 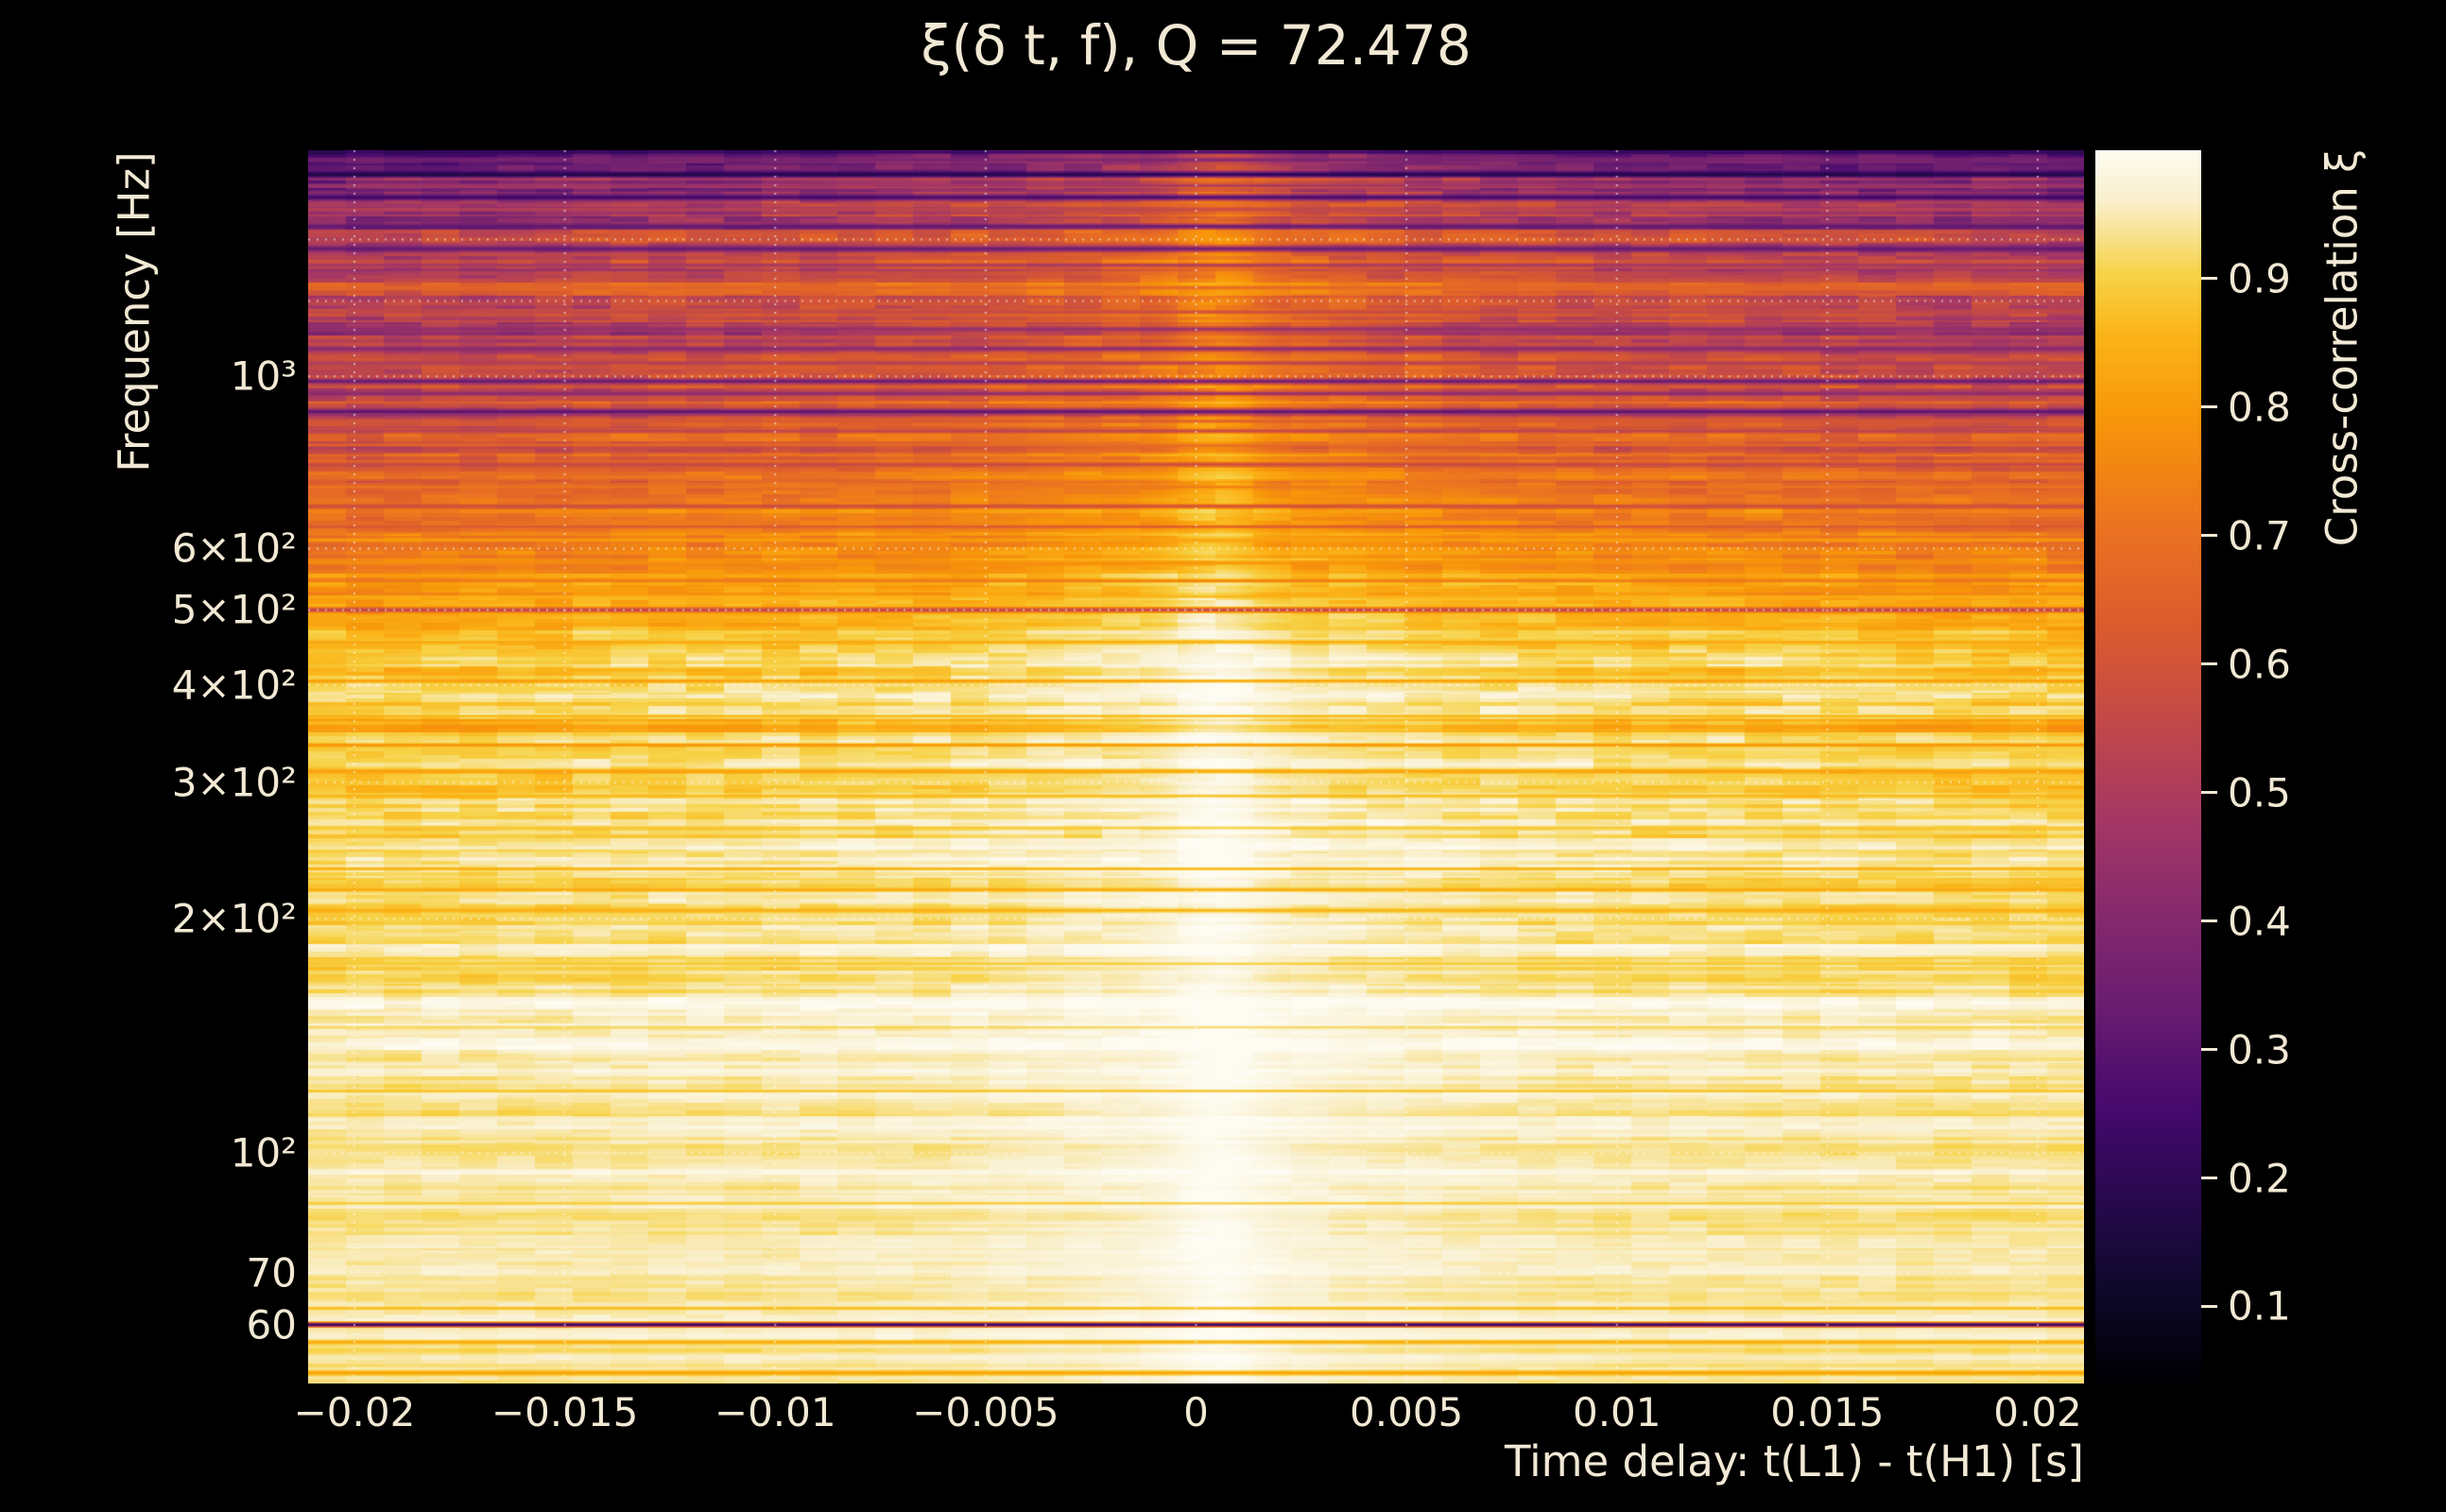 What do you see at coordinates (1196, 45) in the screenshot?
I see `chart-title: ξ(δ t, f), Q = 72.478` at bounding box center [1196, 45].